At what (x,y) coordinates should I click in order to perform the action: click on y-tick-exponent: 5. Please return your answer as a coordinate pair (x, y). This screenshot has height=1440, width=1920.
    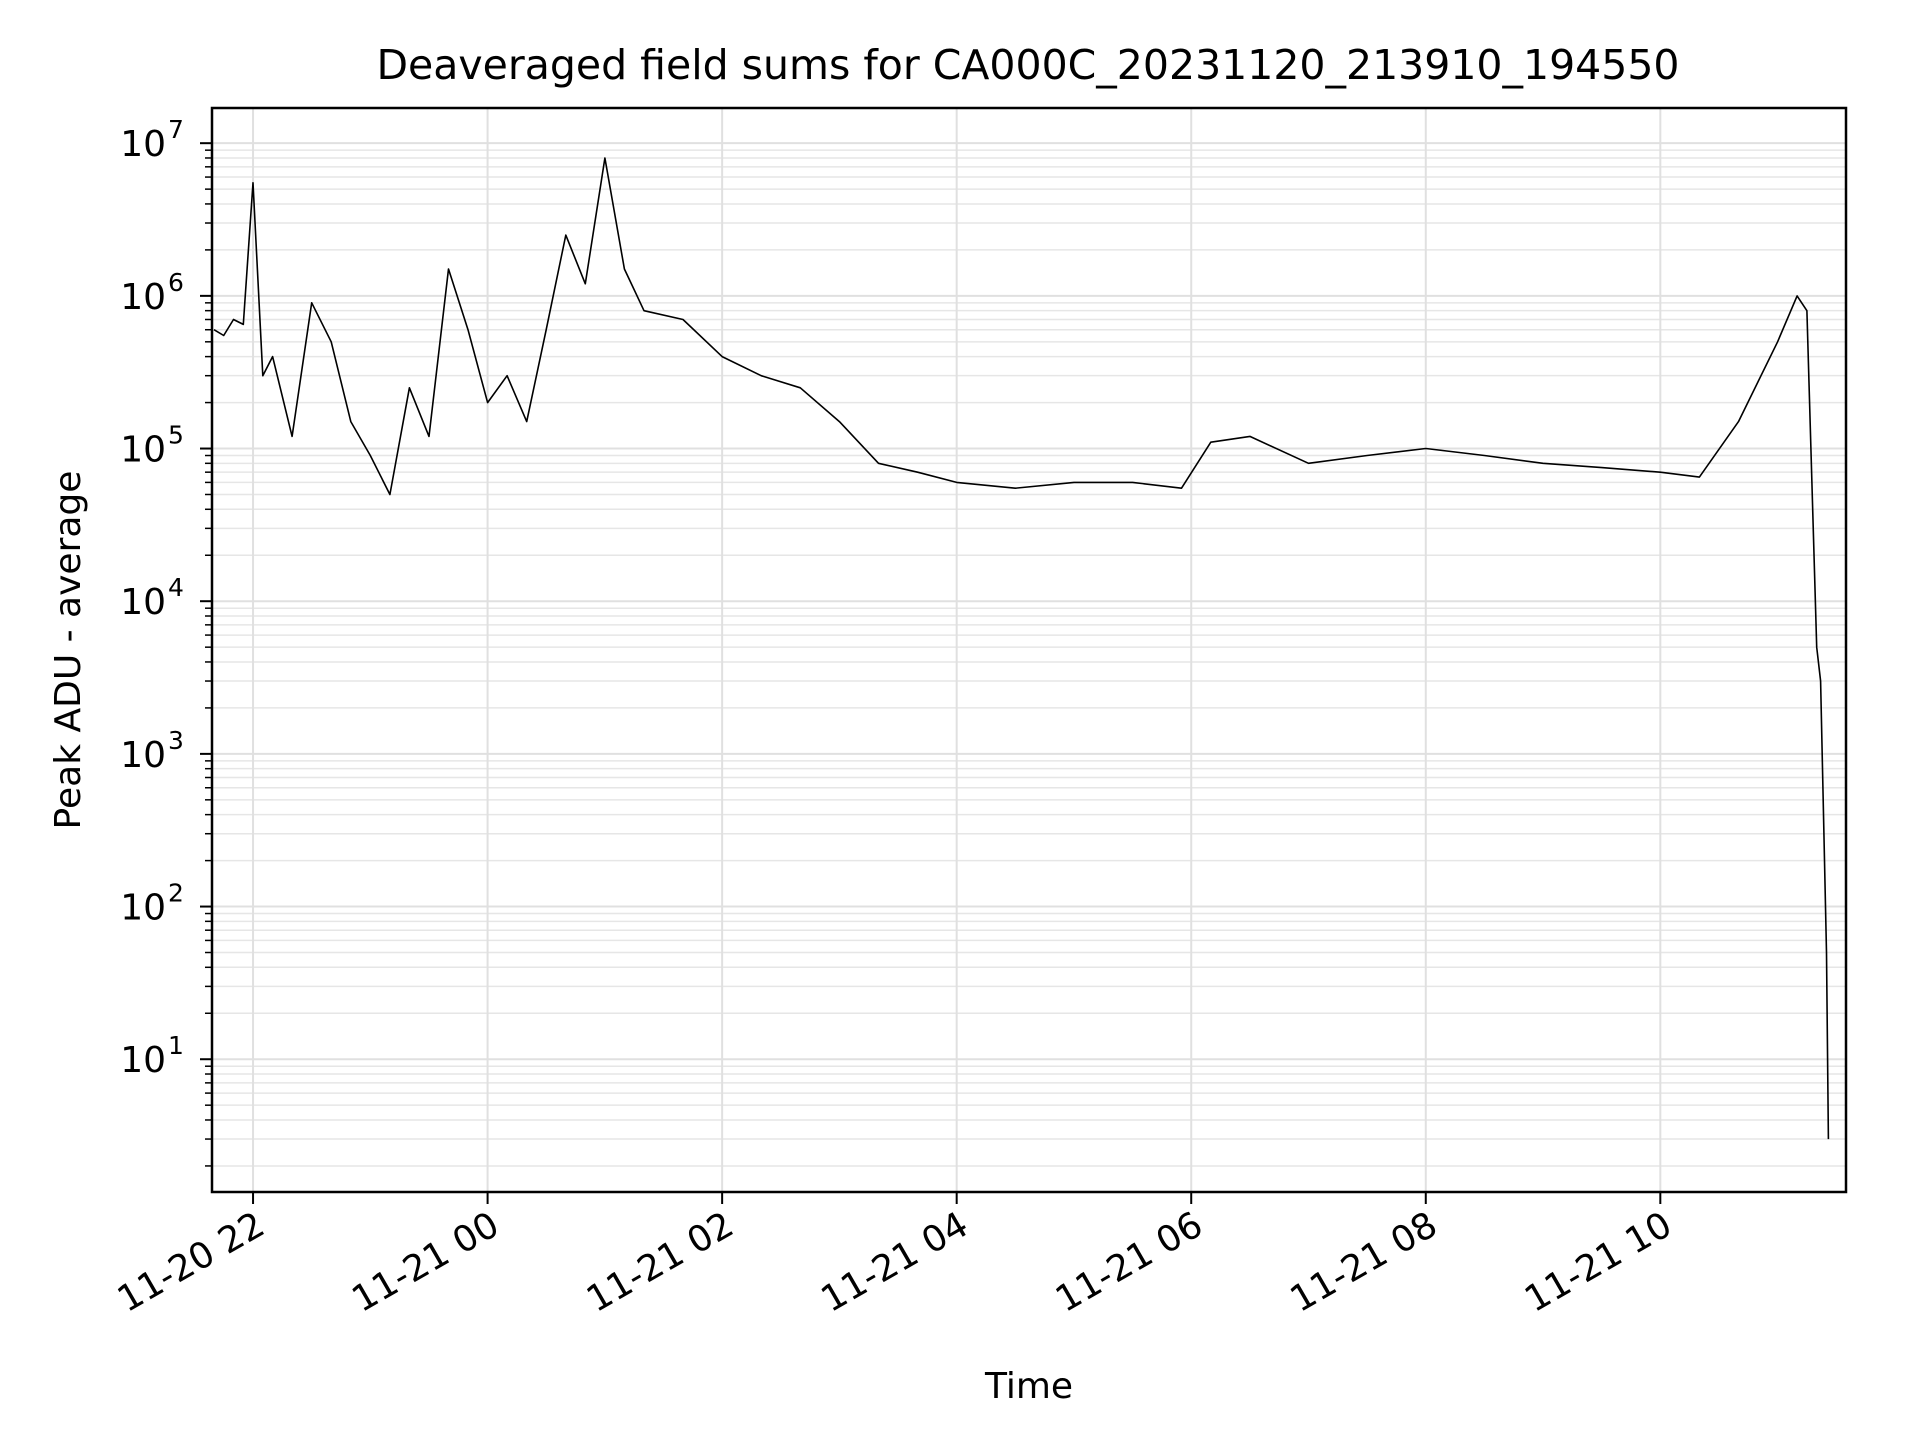
    Looking at the image, I should click on (176, 435).